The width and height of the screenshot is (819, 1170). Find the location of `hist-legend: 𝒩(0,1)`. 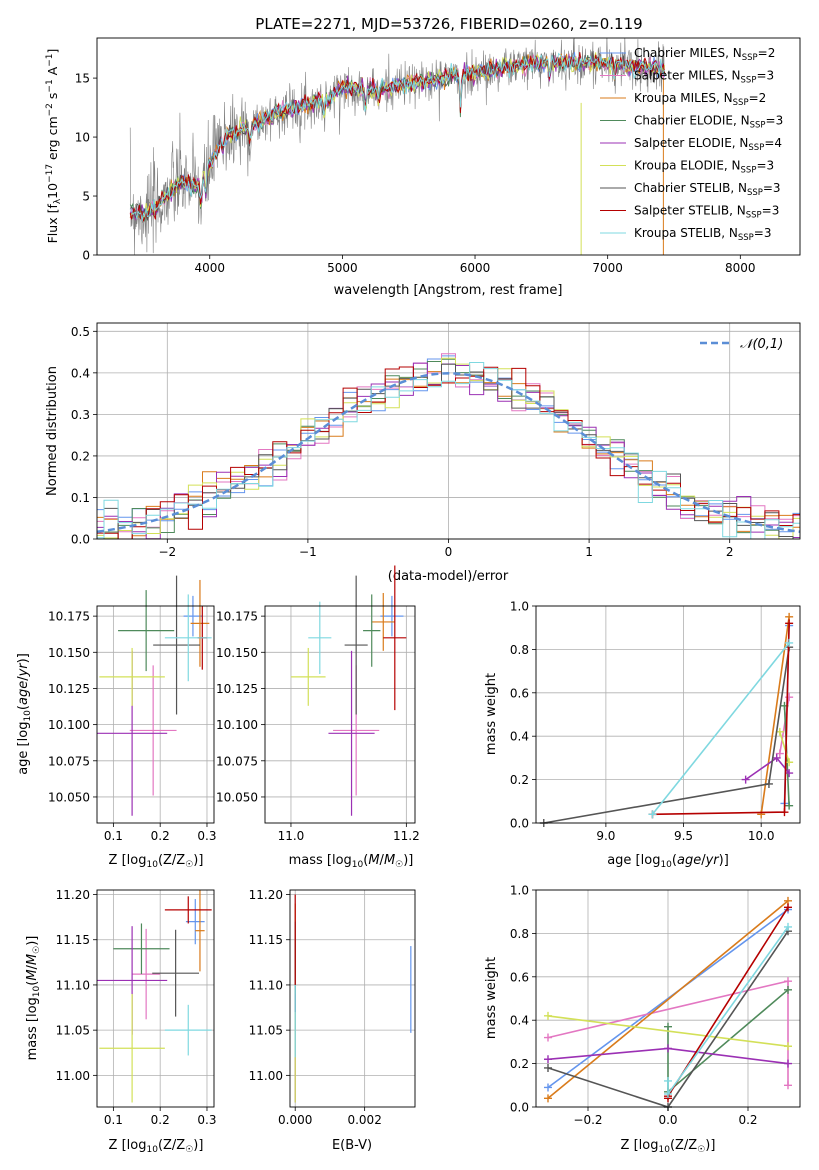

hist-legend: 𝒩(0,1) is located at coordinates (741, 344).